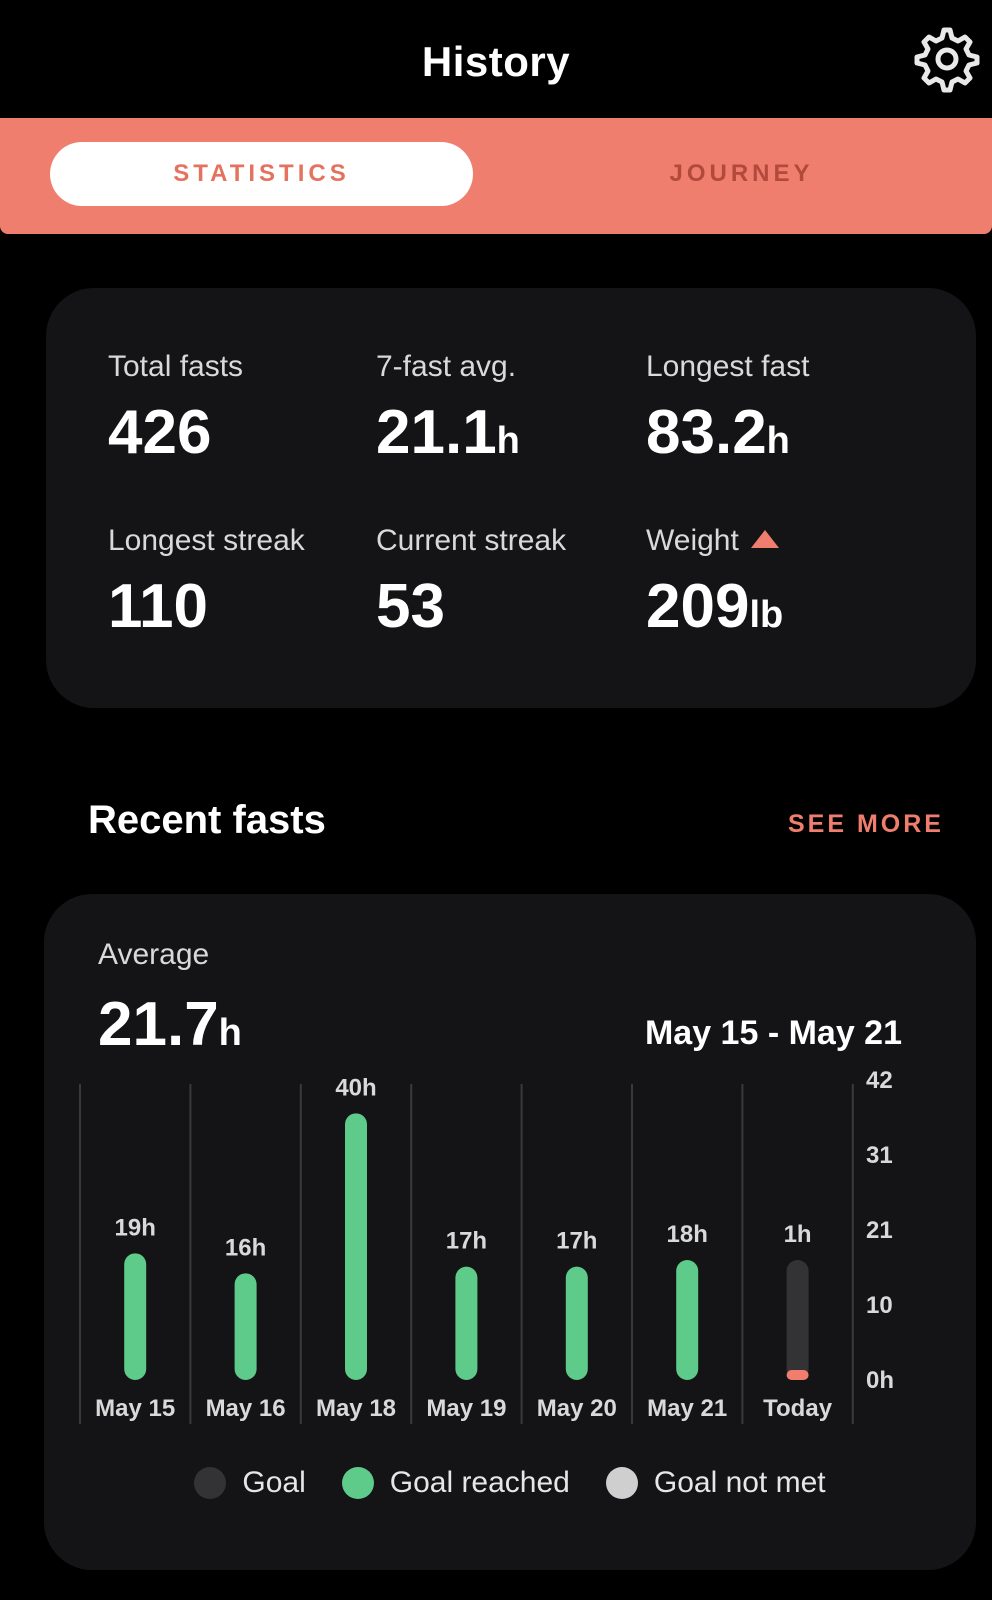 This screenshot has width=992, height=1600. I want to click on stat-total-fasts: Total fasts 426, so click(175, 407).